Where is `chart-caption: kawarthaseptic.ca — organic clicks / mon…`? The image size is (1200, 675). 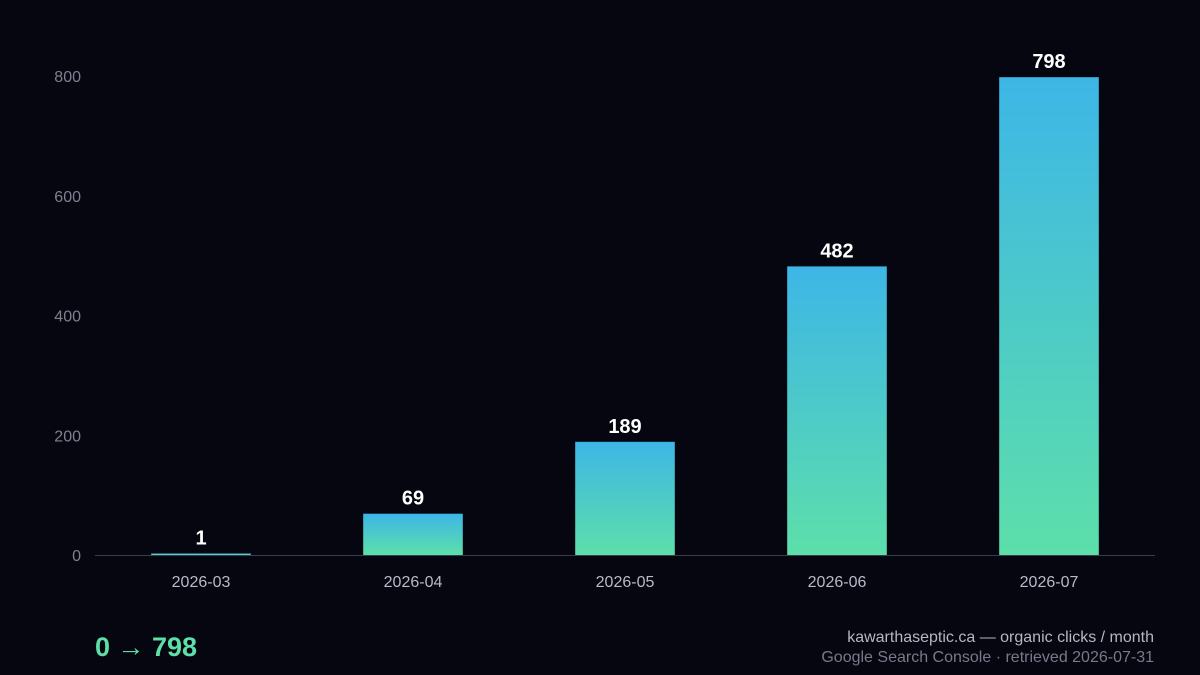 chart-caption: kawarthaseptic.ca — organic clicks / mon… is located at coordinates (987, 648).